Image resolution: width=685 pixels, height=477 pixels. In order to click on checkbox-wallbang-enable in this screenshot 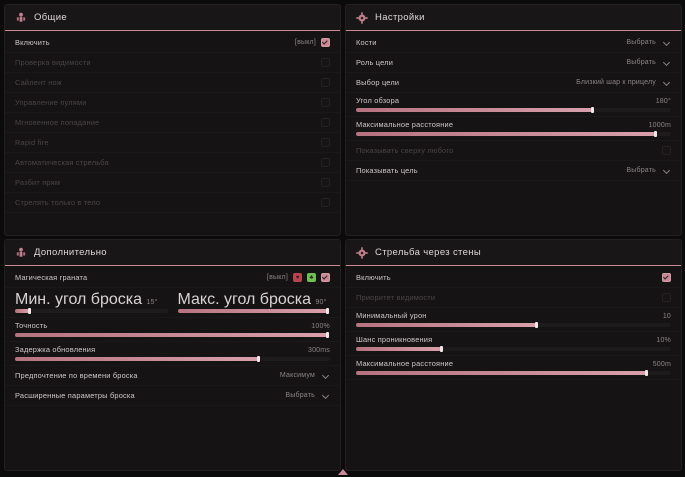, I will do `click(666, 277)`.